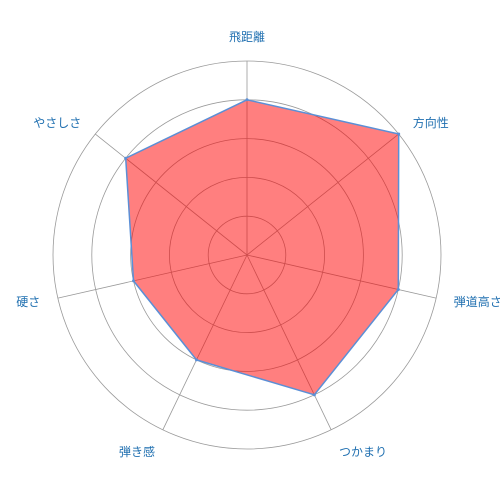  I want to click on axis-label-0: 飛距離, so click(247, 37).